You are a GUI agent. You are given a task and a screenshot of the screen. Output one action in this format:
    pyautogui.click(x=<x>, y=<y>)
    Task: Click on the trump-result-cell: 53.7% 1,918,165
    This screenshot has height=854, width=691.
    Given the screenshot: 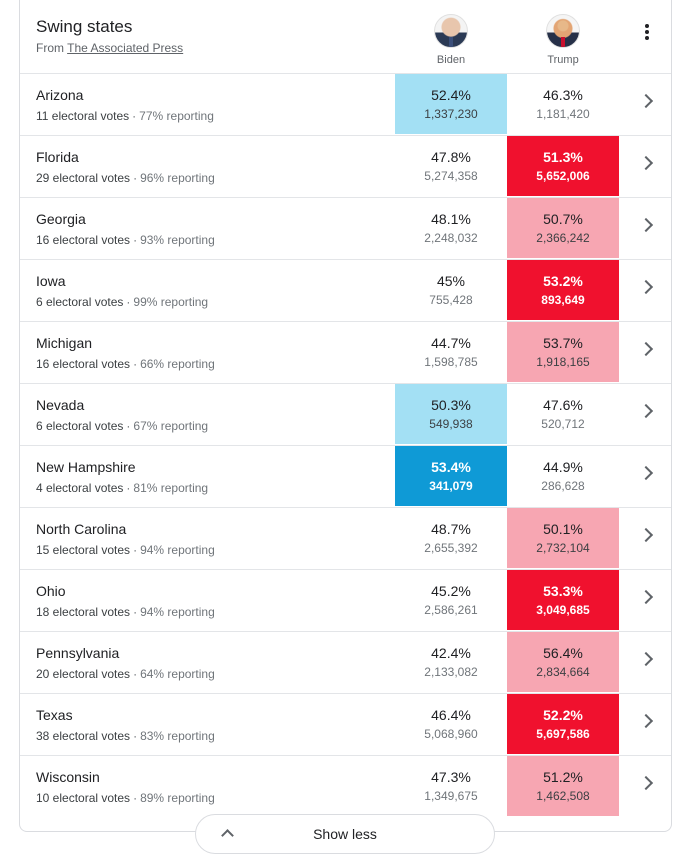 What is the action you would take?
    pyautogui.click(x=563, y=352)
    